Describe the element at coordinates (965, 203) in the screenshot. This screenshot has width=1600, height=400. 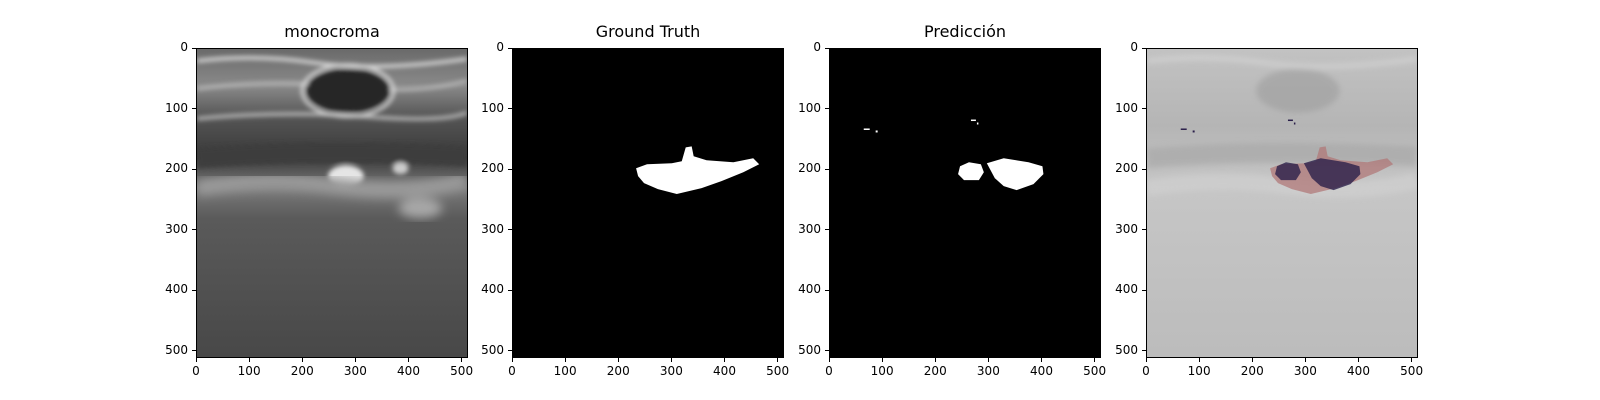
I see `prediction-mask` at that location.